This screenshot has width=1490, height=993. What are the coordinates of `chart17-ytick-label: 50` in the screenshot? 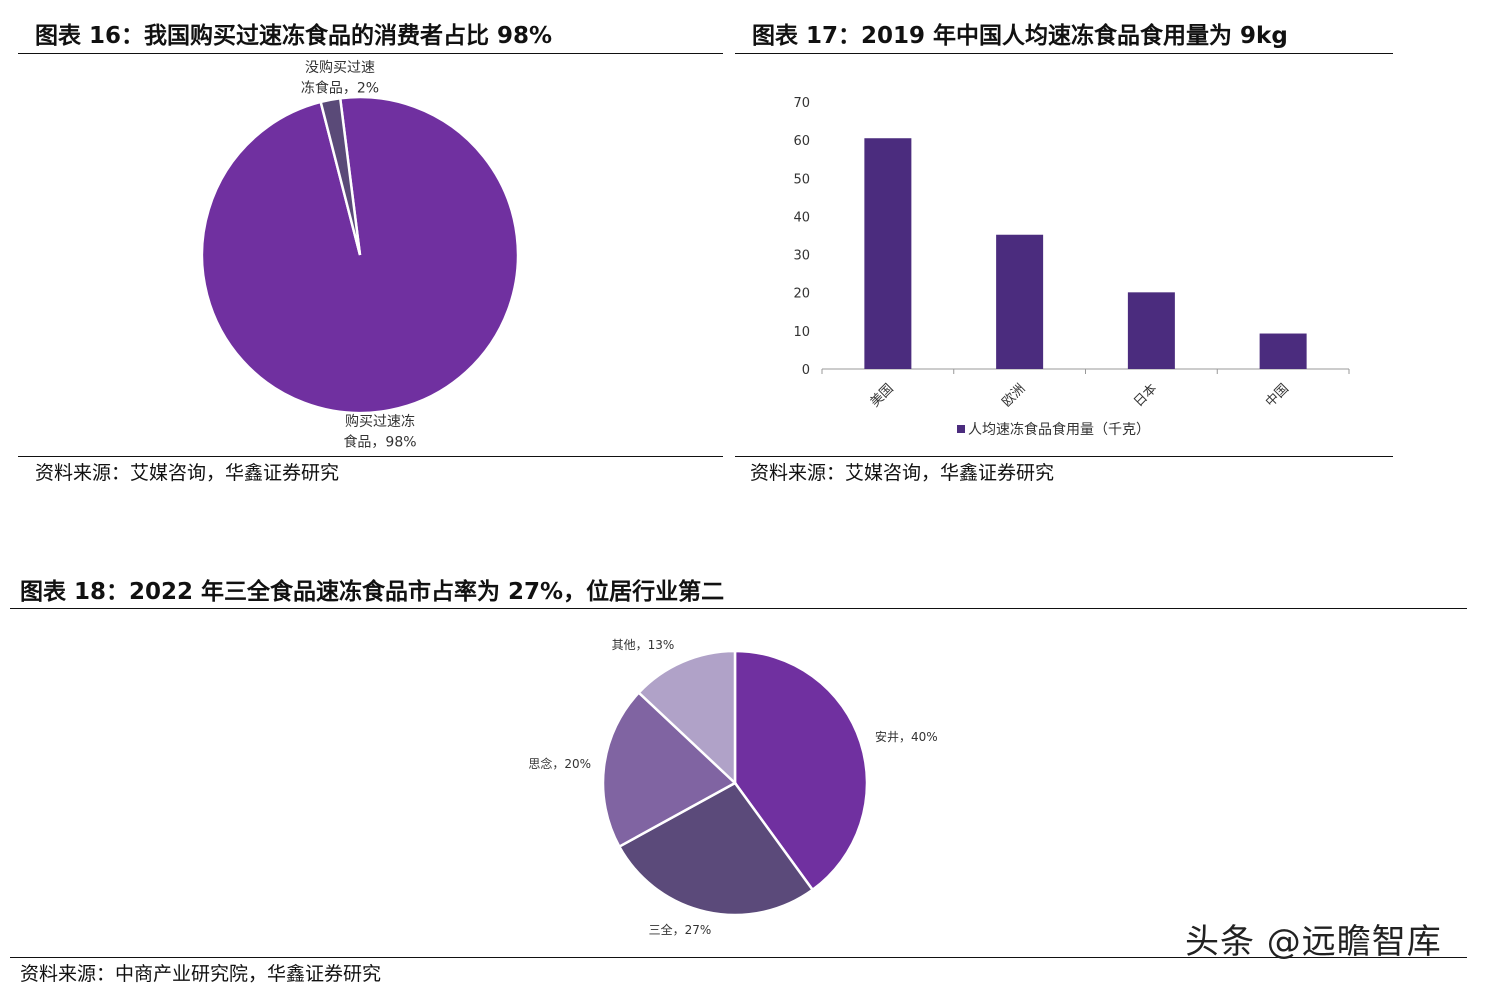 It's located at (801, 179).